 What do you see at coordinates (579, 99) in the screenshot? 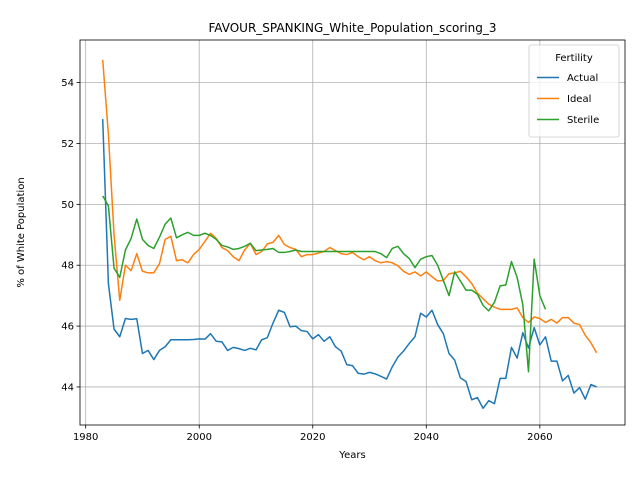
I see `legend-label-ideal: Ideal` at bounding box center [579, 99].